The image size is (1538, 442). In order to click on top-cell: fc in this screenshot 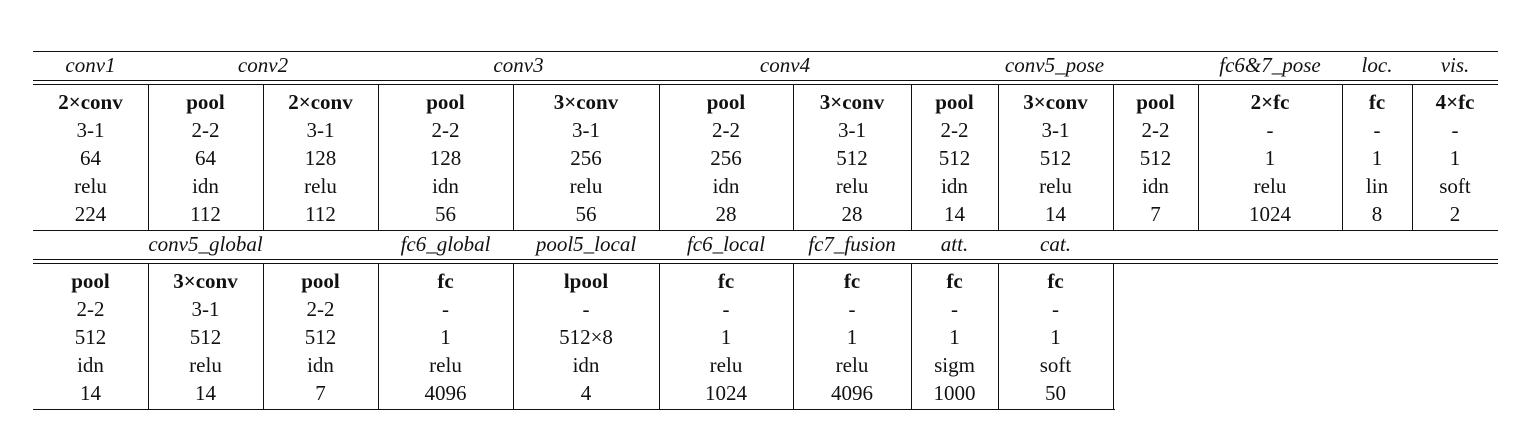, I will do `click(1377, 102)`.